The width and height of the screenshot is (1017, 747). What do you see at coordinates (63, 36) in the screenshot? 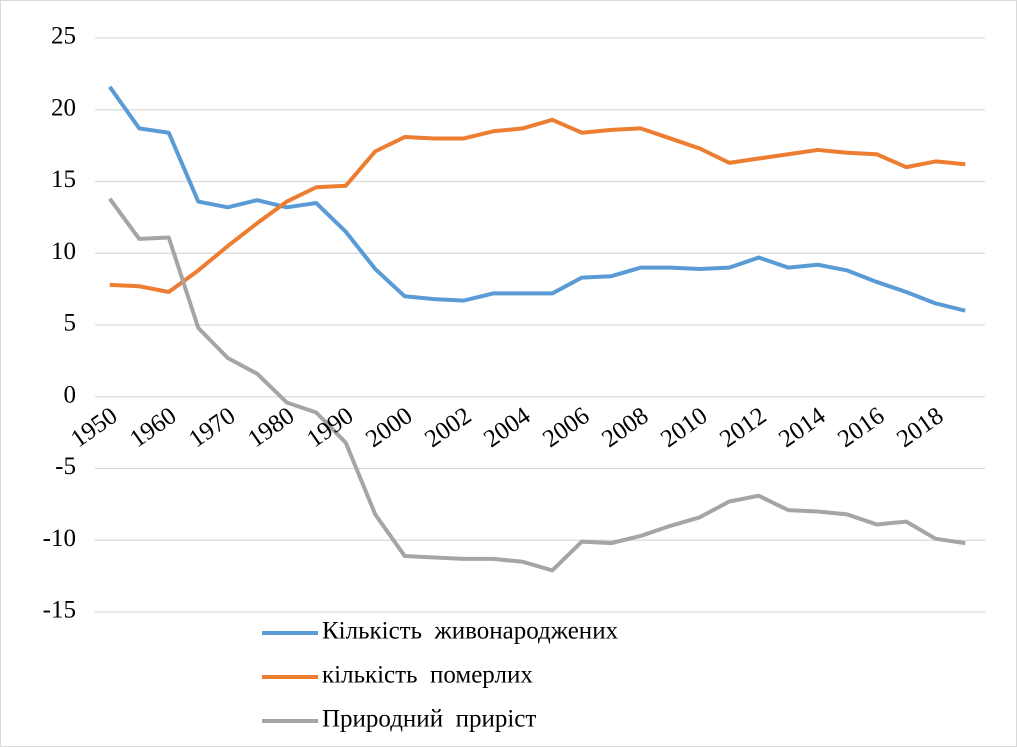
I see `y-tick-label: 25` at bounding box center [63, 36].